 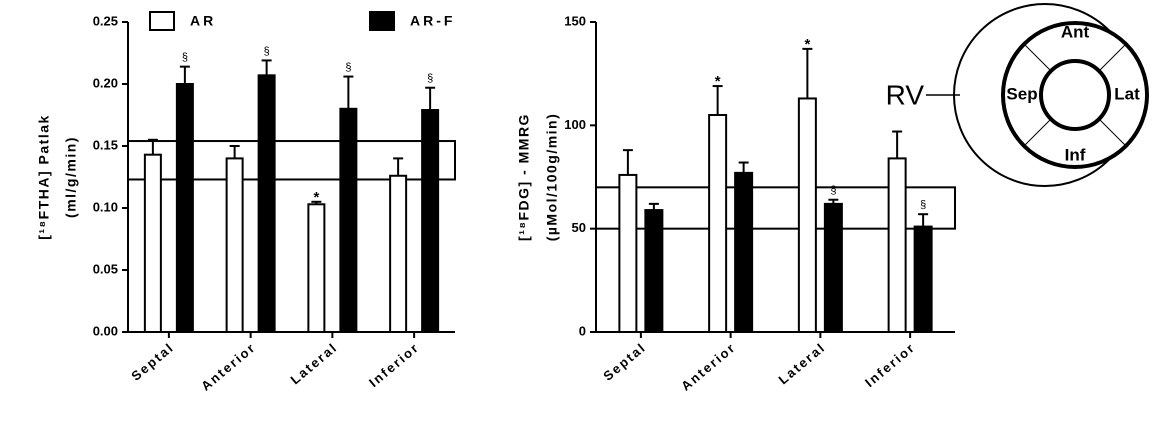 What do you see at coordinates (582, 330) in the screenshot?
I see `y-tick-label: 0` at bounding box center [582, 330].